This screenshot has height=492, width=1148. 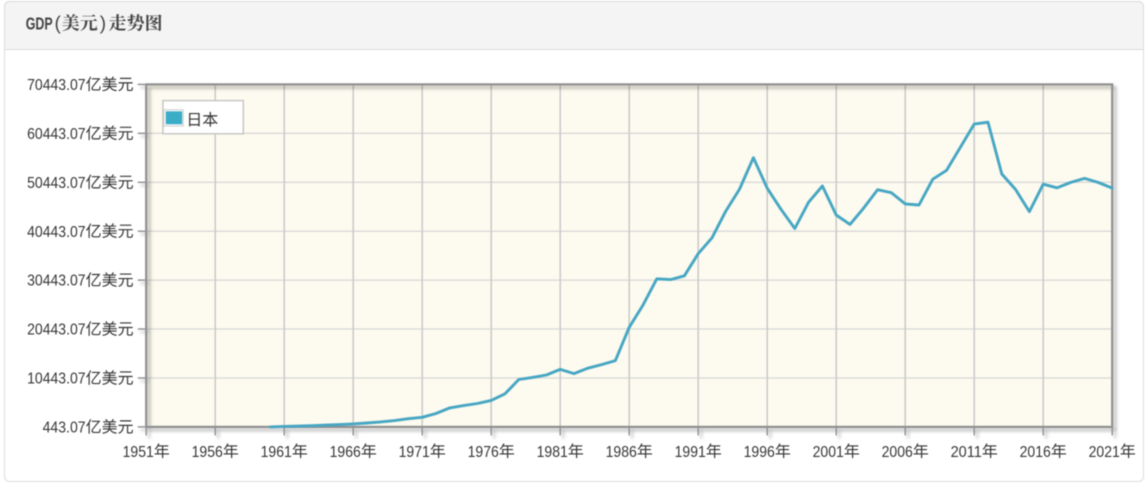 What do you see at coordinates (966, 452) in the screenshot?
I see `svg-text: 2011` at bounding box center [966, 452].